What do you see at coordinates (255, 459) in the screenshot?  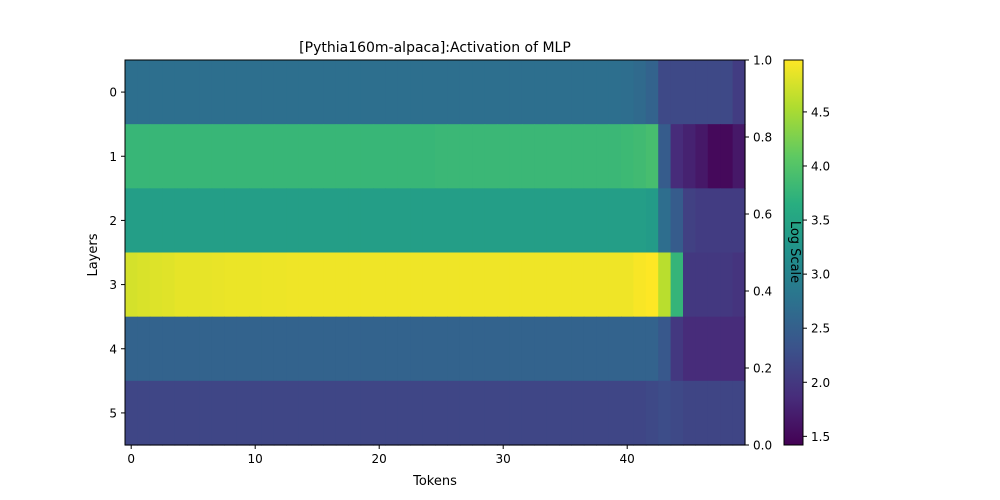 I see `x-tick-label: 10` at bounding box center [255, 459].